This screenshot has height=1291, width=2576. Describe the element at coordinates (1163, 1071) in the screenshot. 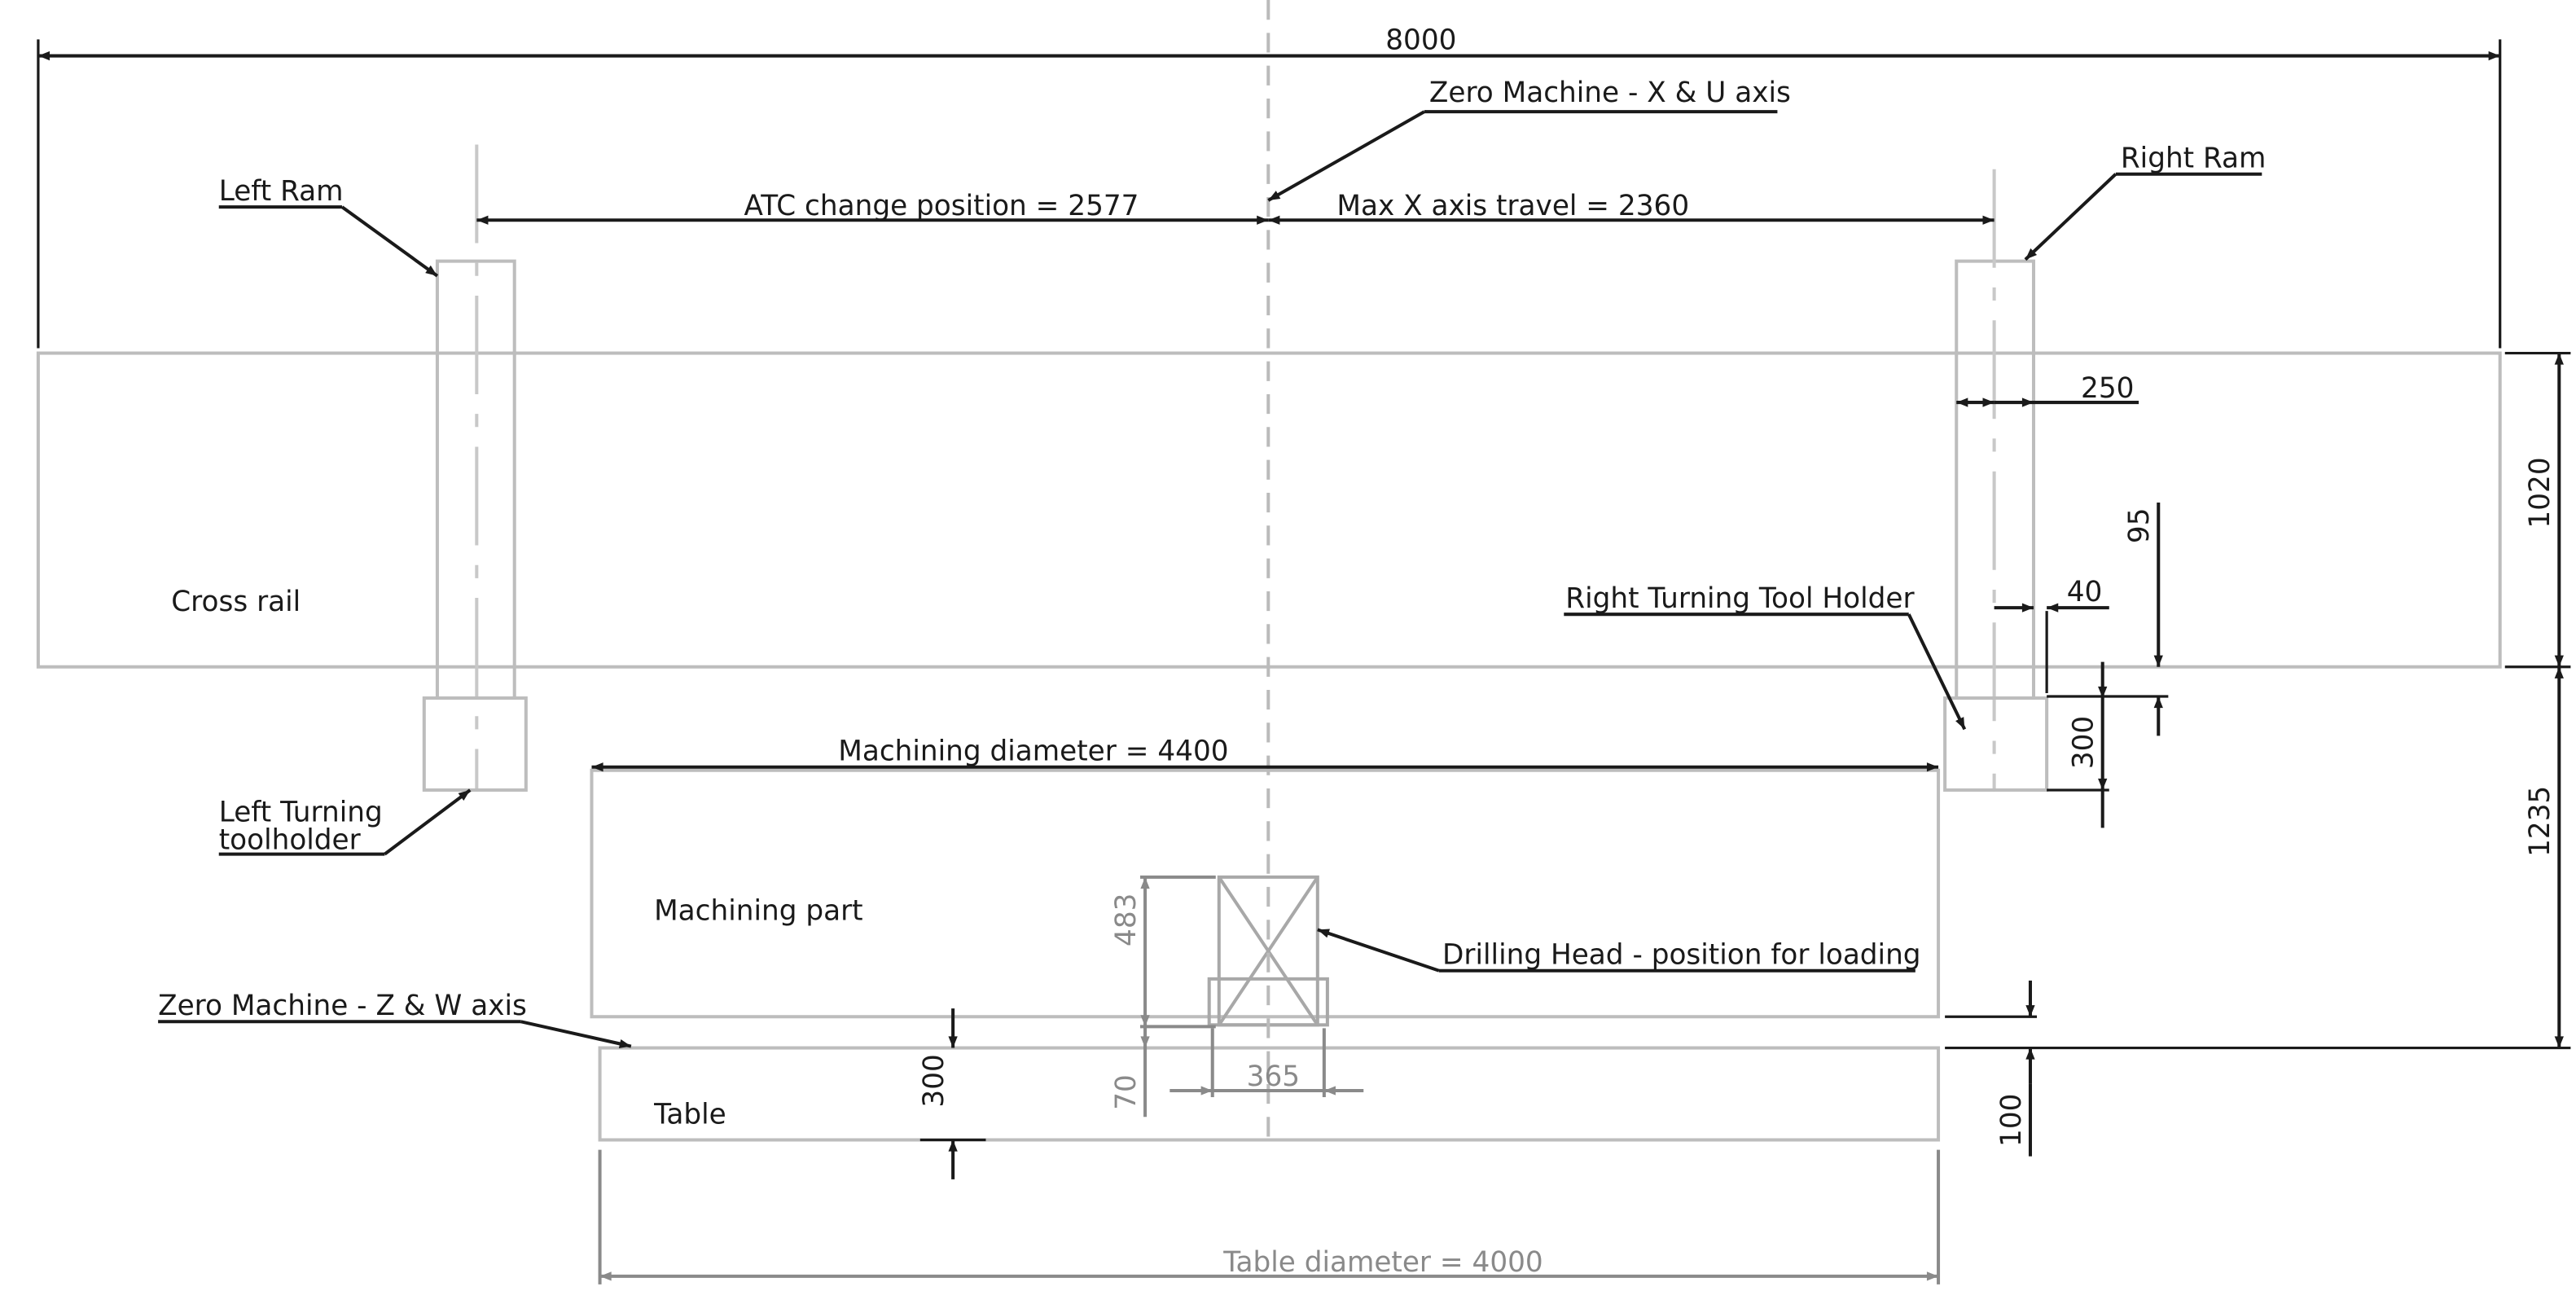

I see `dim-drill-offset: 70` at that location.